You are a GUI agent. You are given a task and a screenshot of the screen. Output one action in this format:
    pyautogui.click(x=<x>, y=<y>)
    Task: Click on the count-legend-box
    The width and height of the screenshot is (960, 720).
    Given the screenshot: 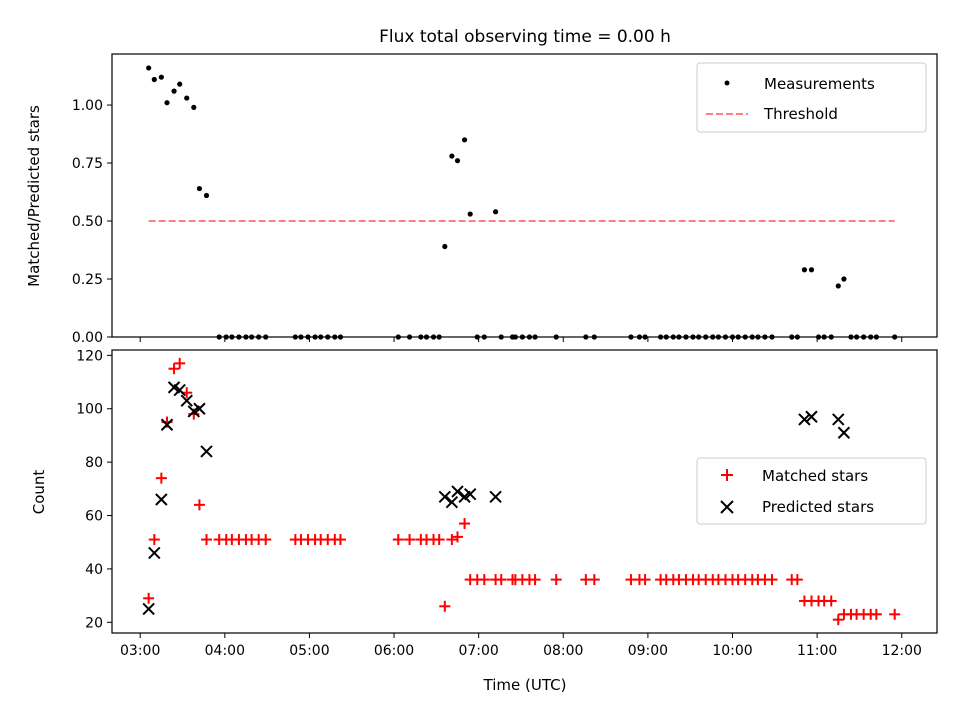 What is the action you would take?
    pyautogui.click(x=811, y=491)
    